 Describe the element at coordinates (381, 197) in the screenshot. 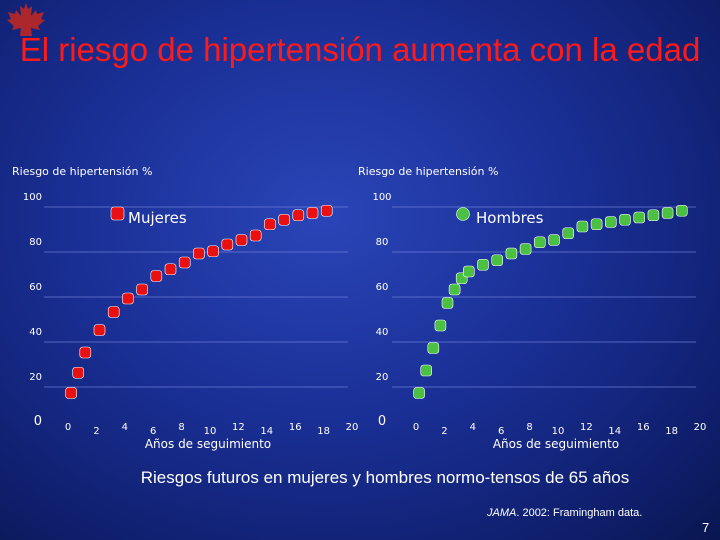

I see `male-y-tick-label: 100` at that location.